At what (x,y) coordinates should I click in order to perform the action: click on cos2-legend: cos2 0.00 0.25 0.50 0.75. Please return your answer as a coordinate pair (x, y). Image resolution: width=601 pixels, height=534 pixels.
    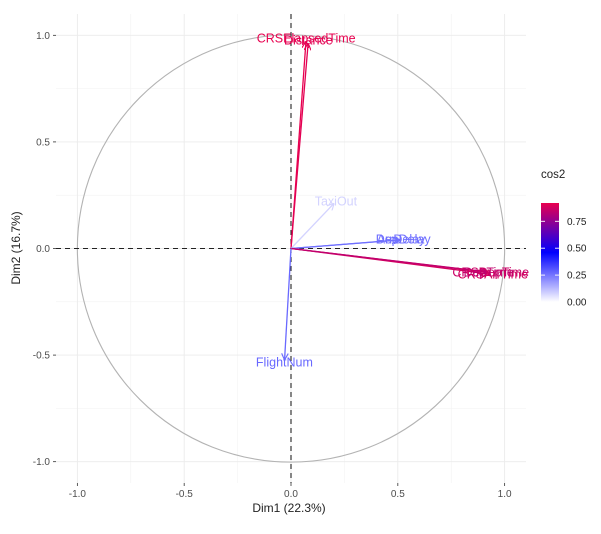
    Looking at the image, I should click on (564, 239).